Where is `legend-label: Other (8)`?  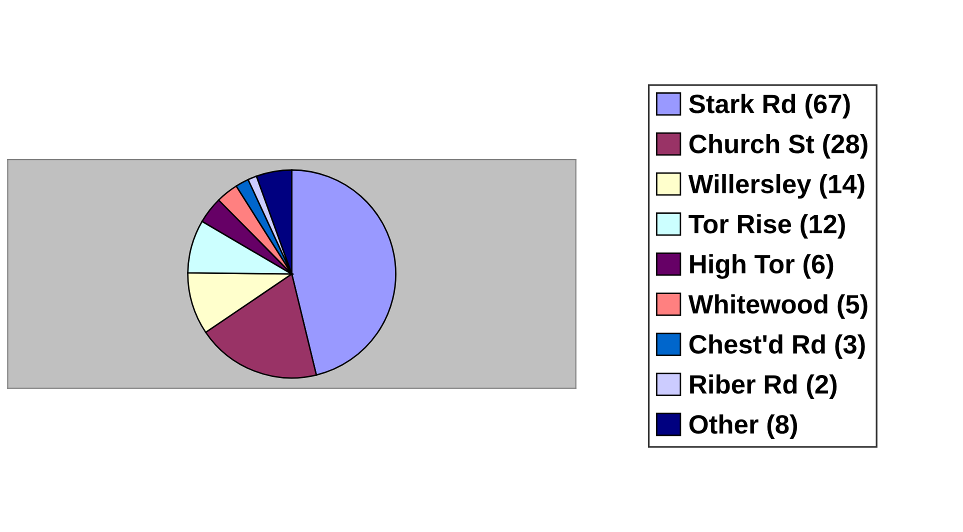
legend-label: Other (8) is located at coordinates (743, 427).